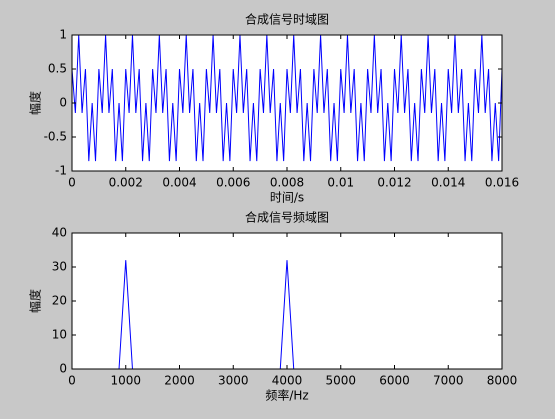  What do you see at coordinates (179, 183) in the screenshot?
I see `x-tick-label: 0.004` at bounding box center [179, 183].